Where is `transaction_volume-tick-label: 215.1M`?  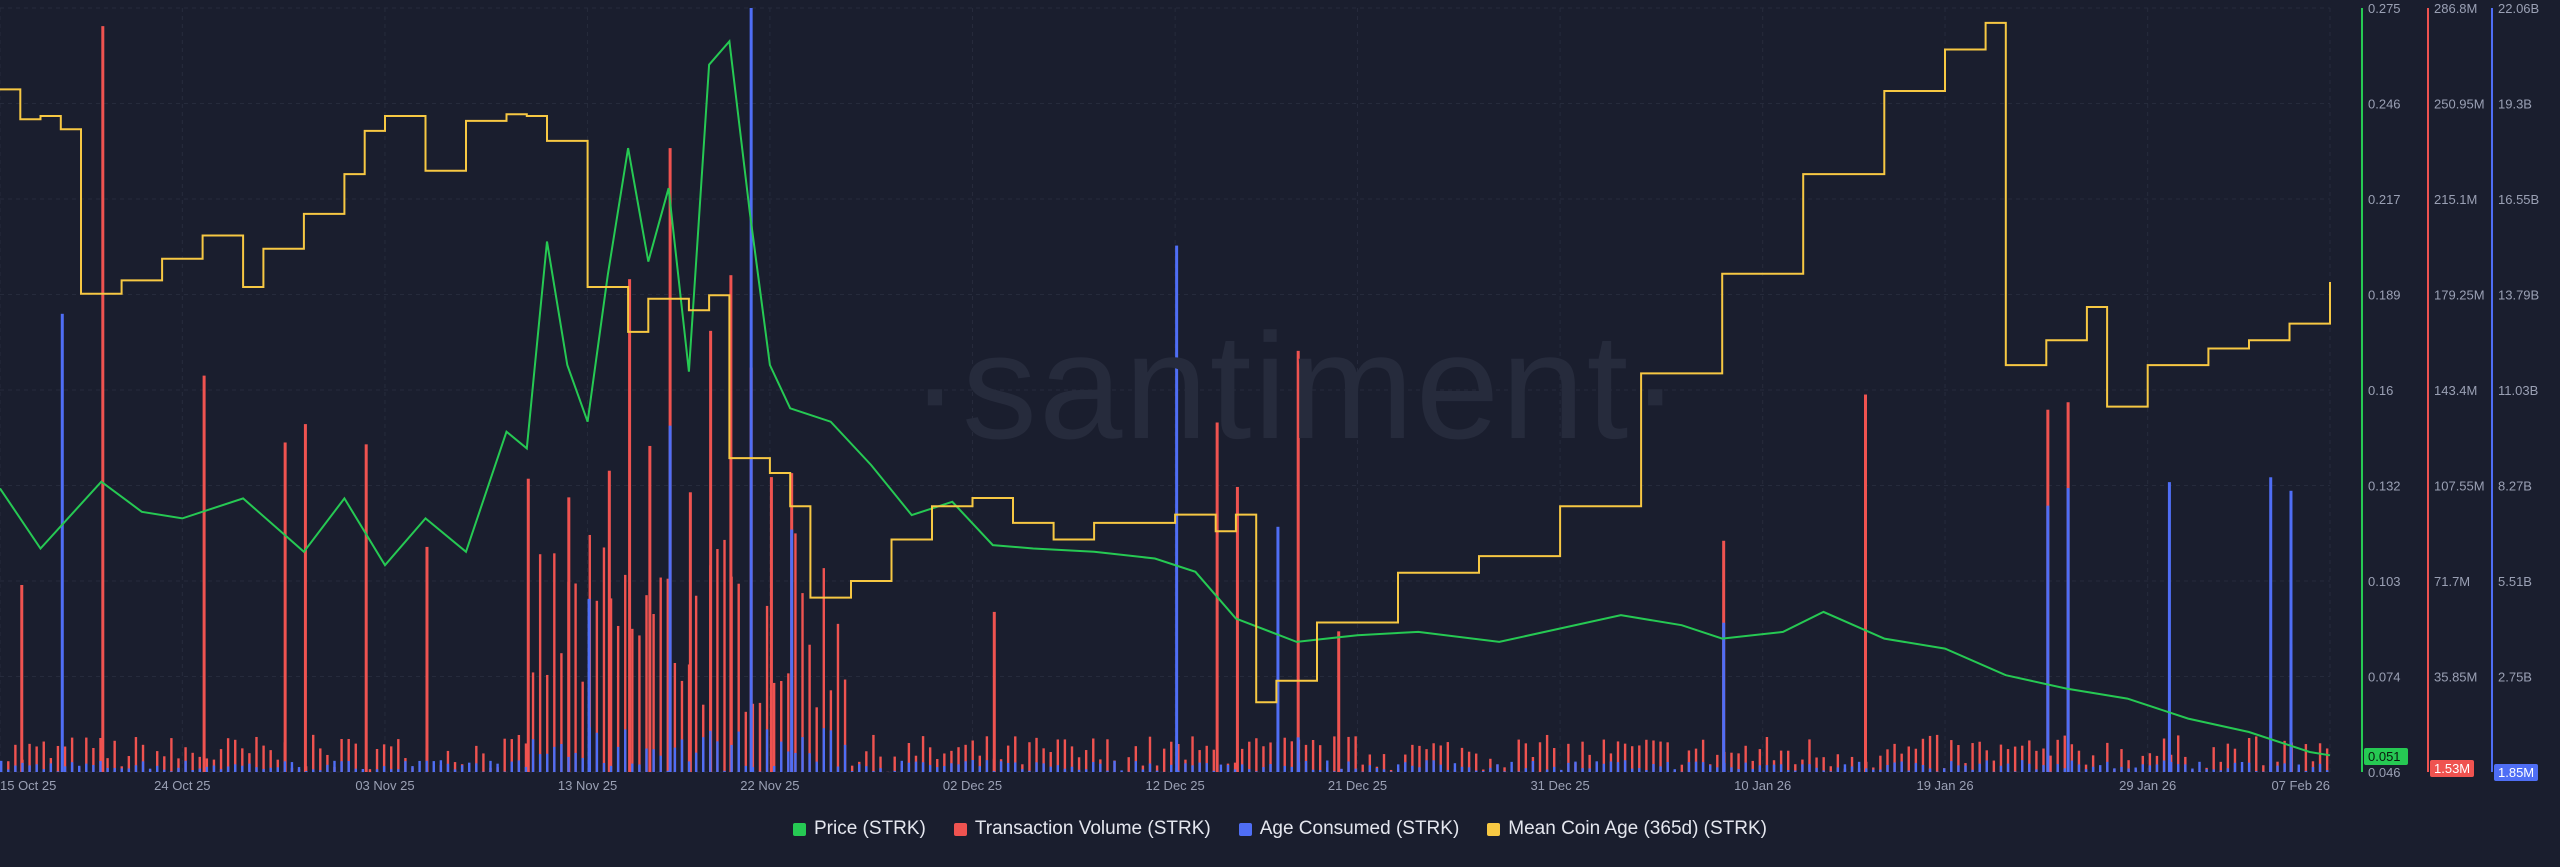 transaction_volume-tick-label: 215.1M is located at coordinates (2455, 199).